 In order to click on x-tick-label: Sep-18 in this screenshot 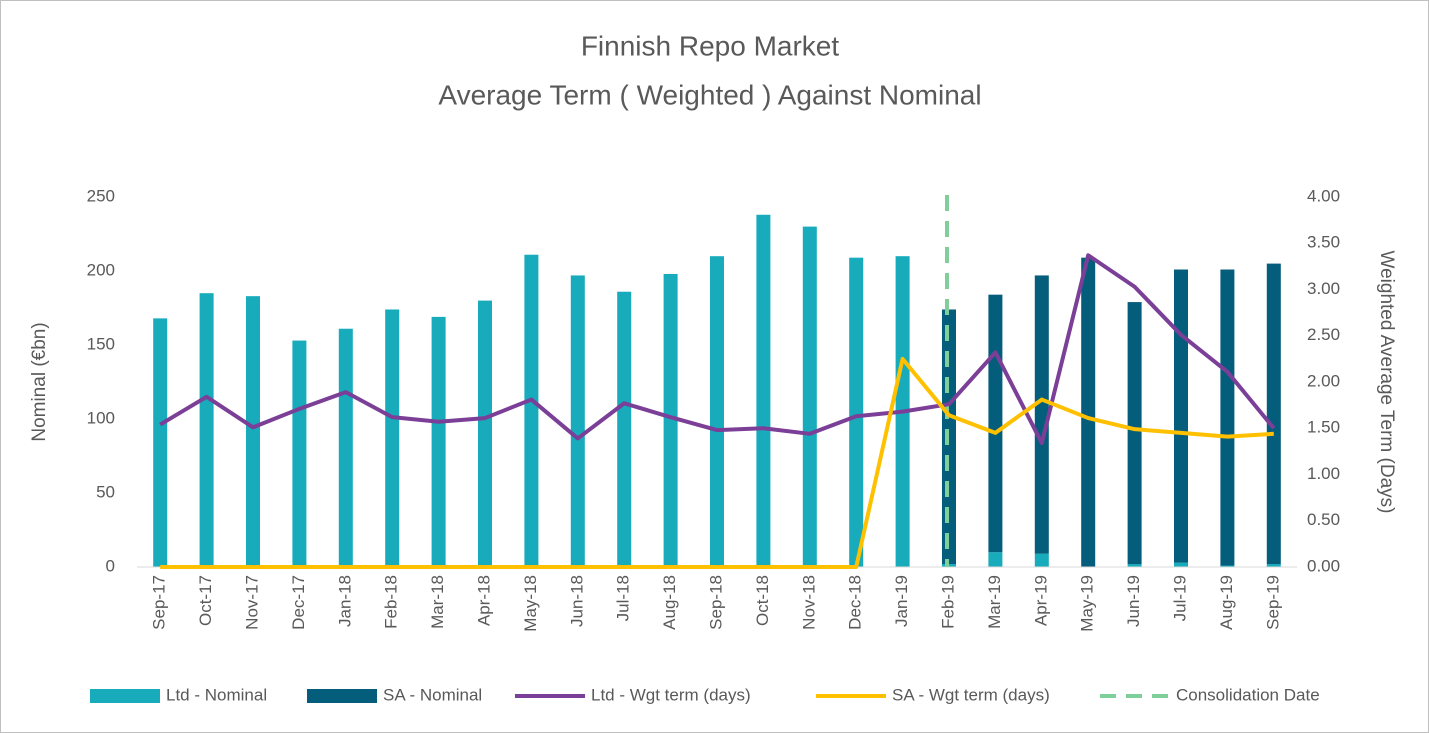, I will do `click(715, 602)`.